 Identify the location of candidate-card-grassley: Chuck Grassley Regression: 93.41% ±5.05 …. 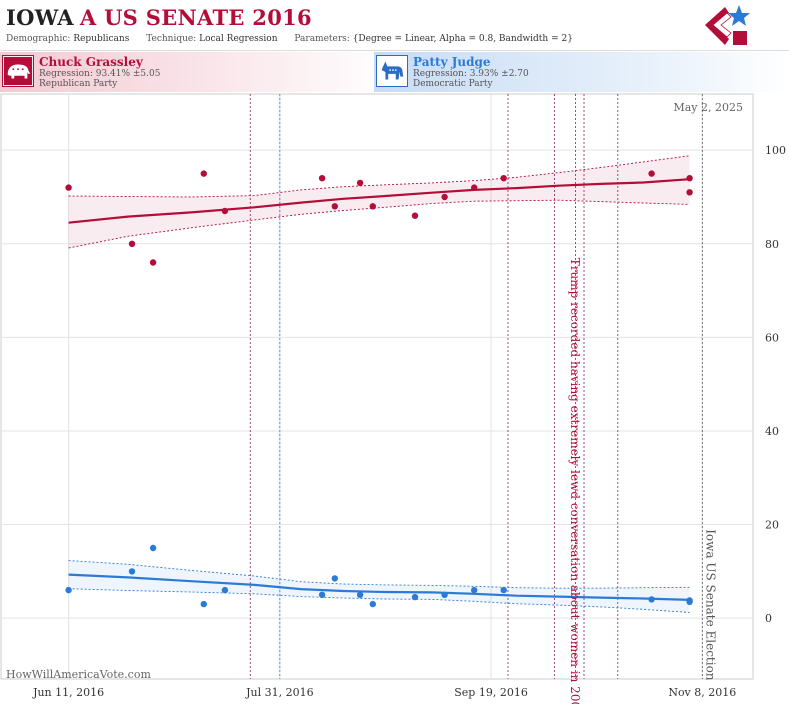
(197, 72).